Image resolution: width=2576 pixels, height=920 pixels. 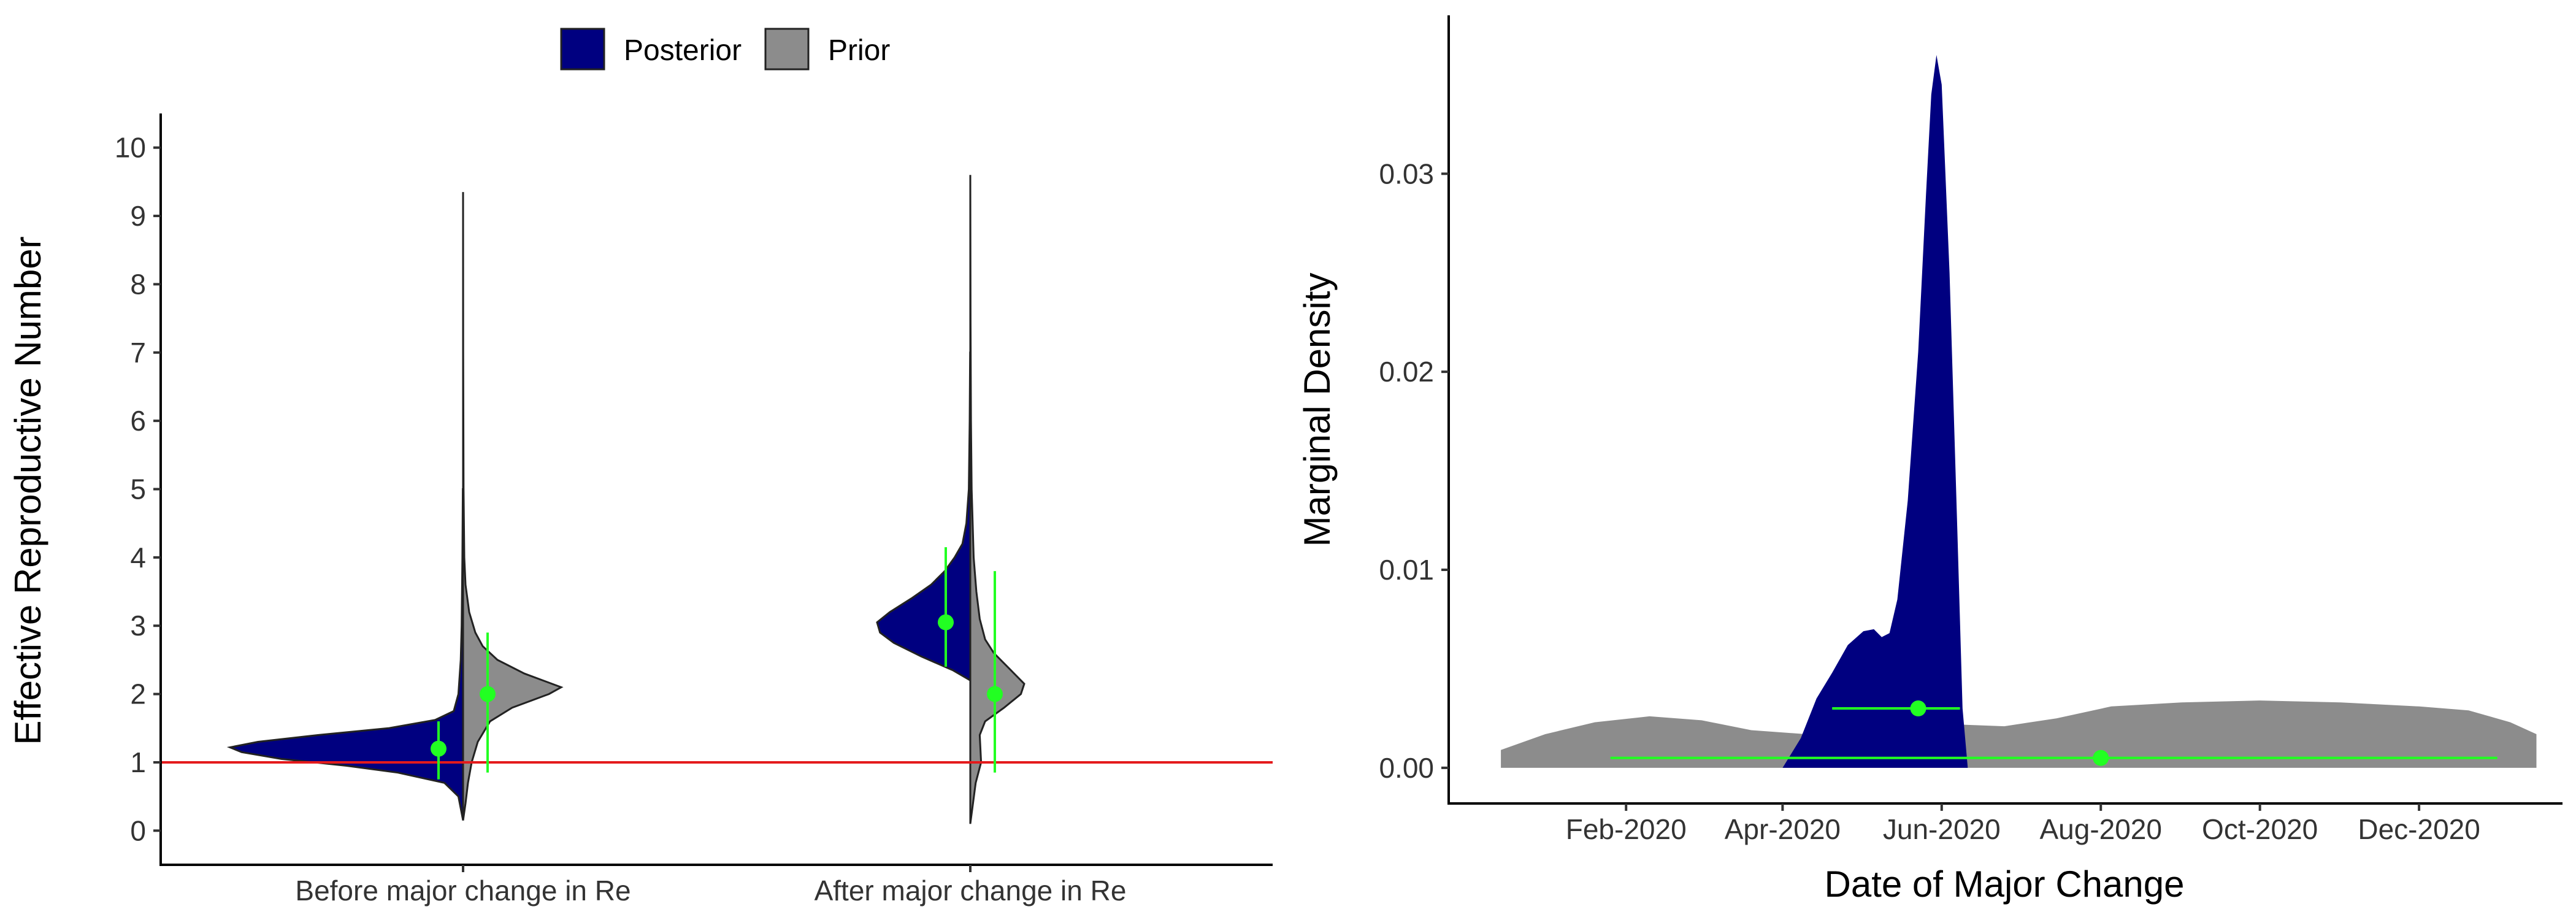 I want to click on y-tick-label: 6, so click(x=138, y=421).